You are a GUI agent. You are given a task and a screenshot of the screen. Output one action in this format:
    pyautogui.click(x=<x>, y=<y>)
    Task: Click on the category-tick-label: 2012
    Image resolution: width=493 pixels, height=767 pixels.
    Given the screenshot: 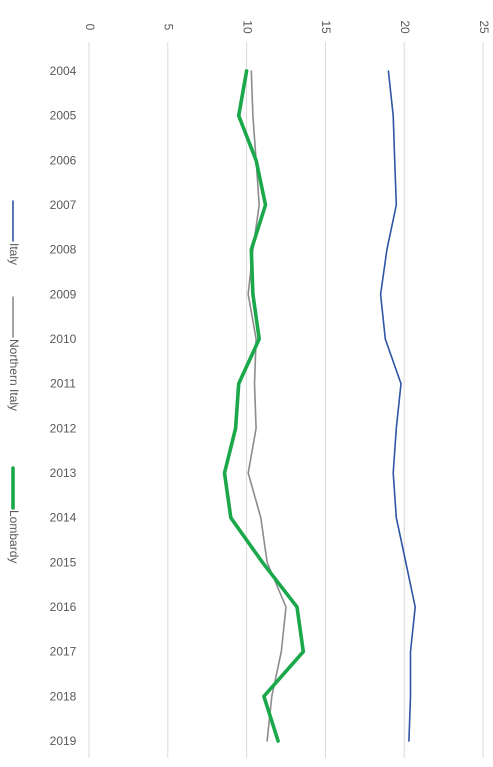 What is the action you would take?
    pyautogui.click(x=63, y=428)
    